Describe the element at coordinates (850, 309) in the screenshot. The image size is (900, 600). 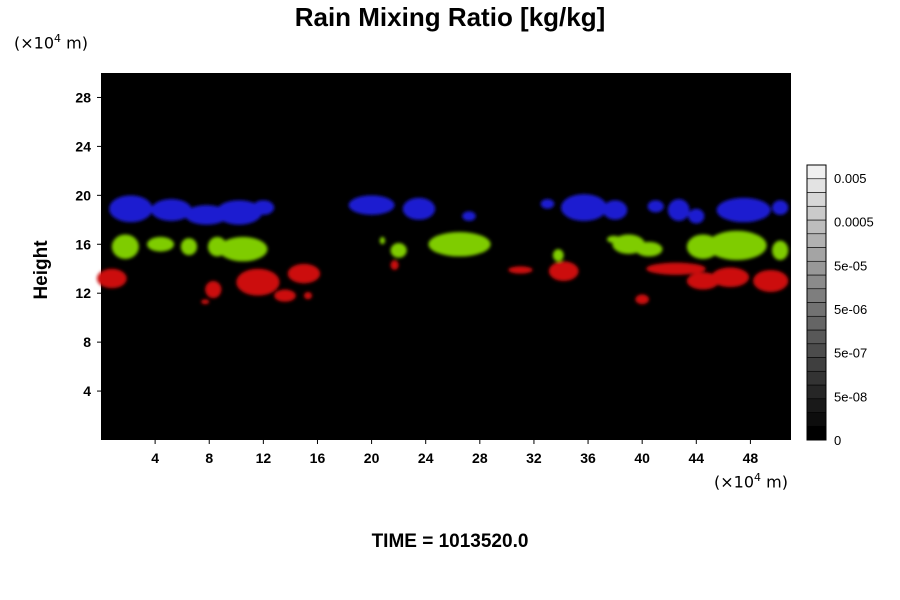
I see `colorbar-label: 5e-06` at that location.